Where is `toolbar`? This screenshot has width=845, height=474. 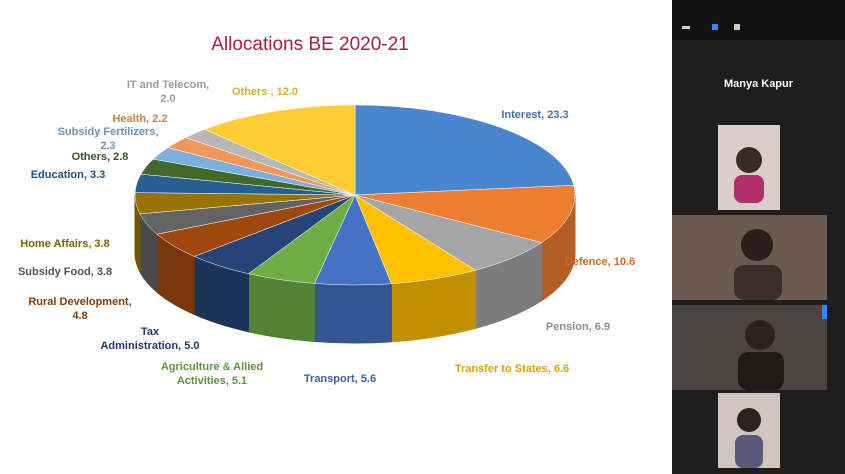
toolbar is located at coordinates (758, 20).